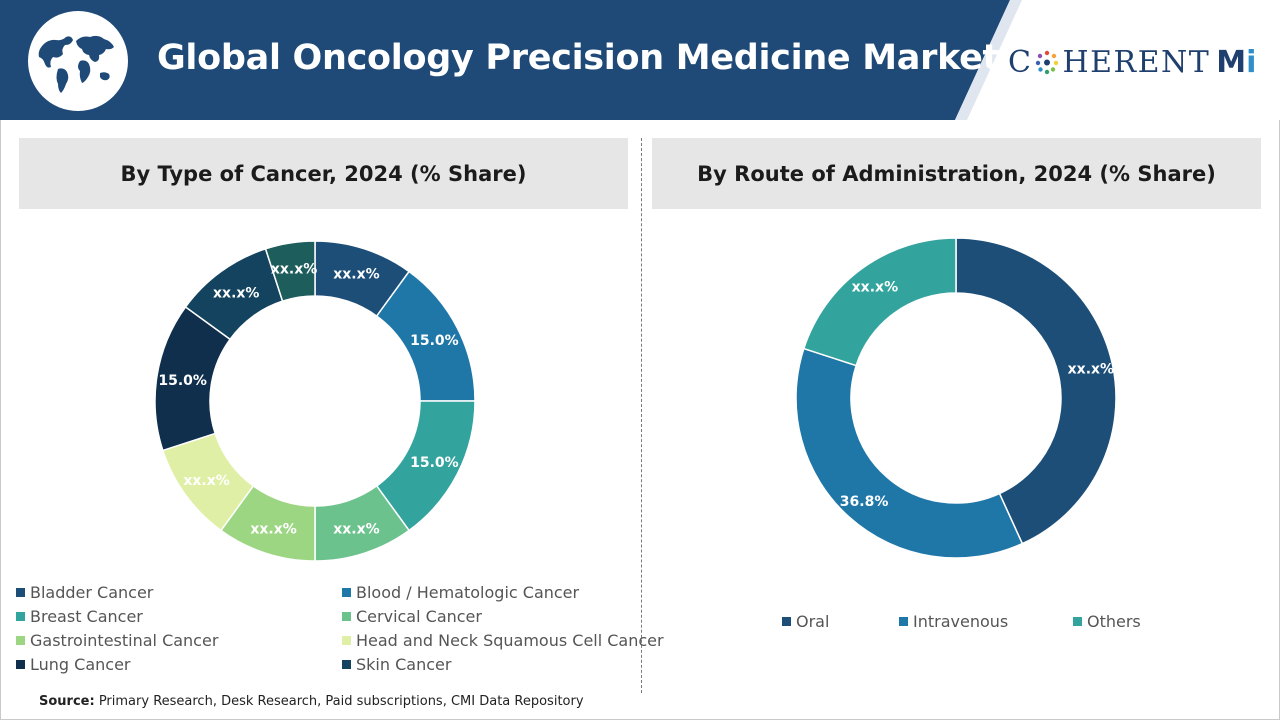 The image size is (1280, 720). I want to click on slice-label-breast-cancer-2: 15.0%, so click(434, 463).